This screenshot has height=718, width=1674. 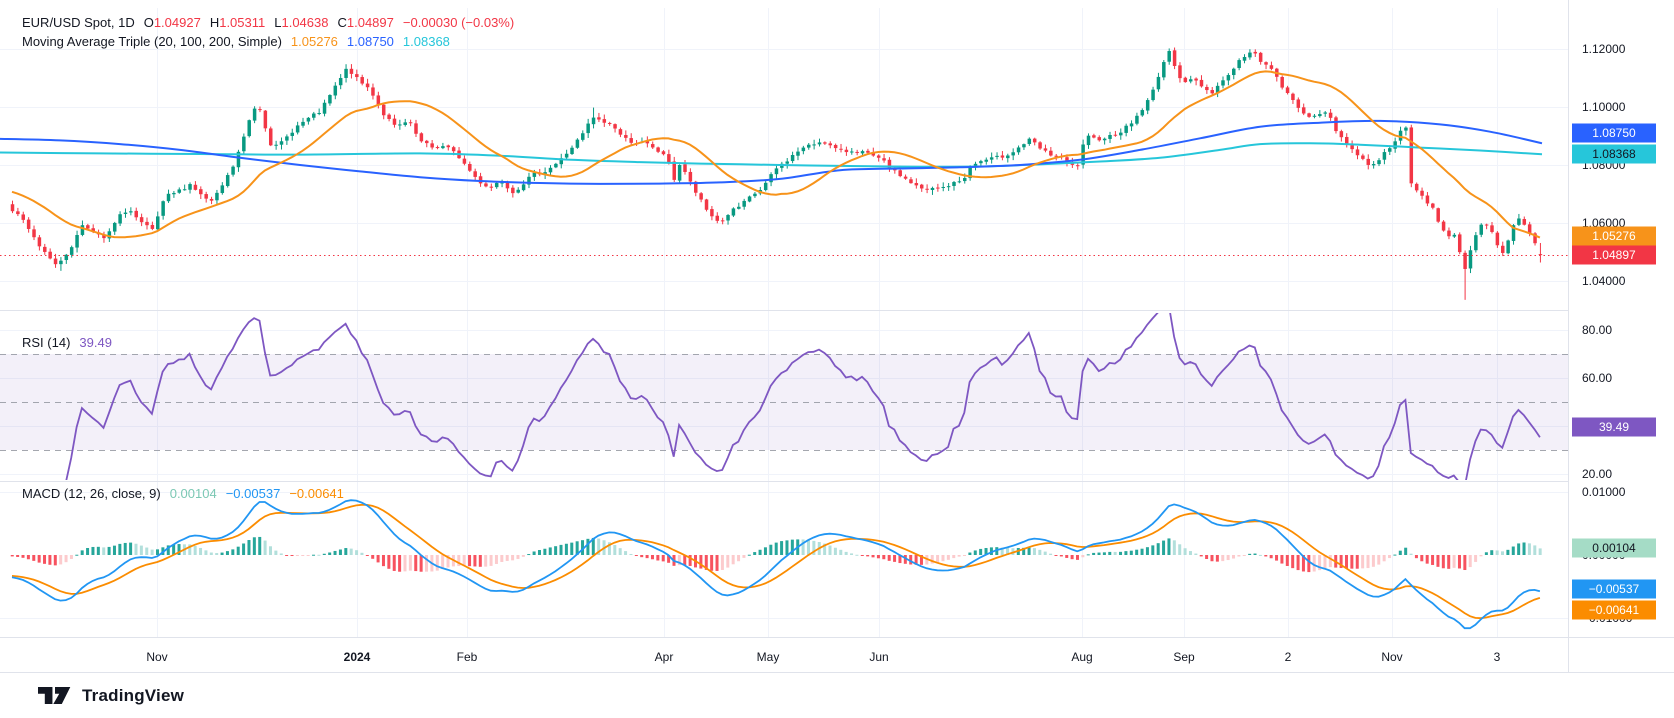 I want to click on macd-legend-title: MACD (12, 26, close, 9), so click(x=91, y=493).